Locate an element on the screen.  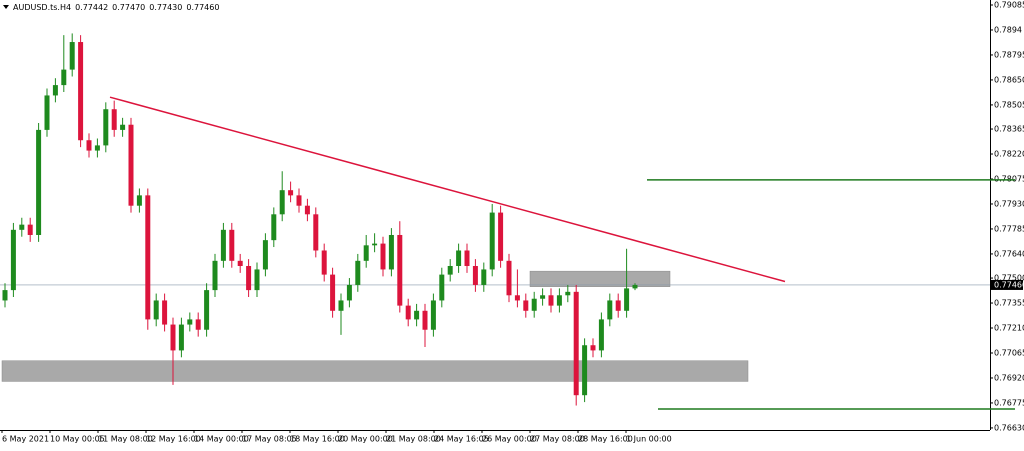
y-tick-label: 0.78075 is located at coordinates (1009, 178).